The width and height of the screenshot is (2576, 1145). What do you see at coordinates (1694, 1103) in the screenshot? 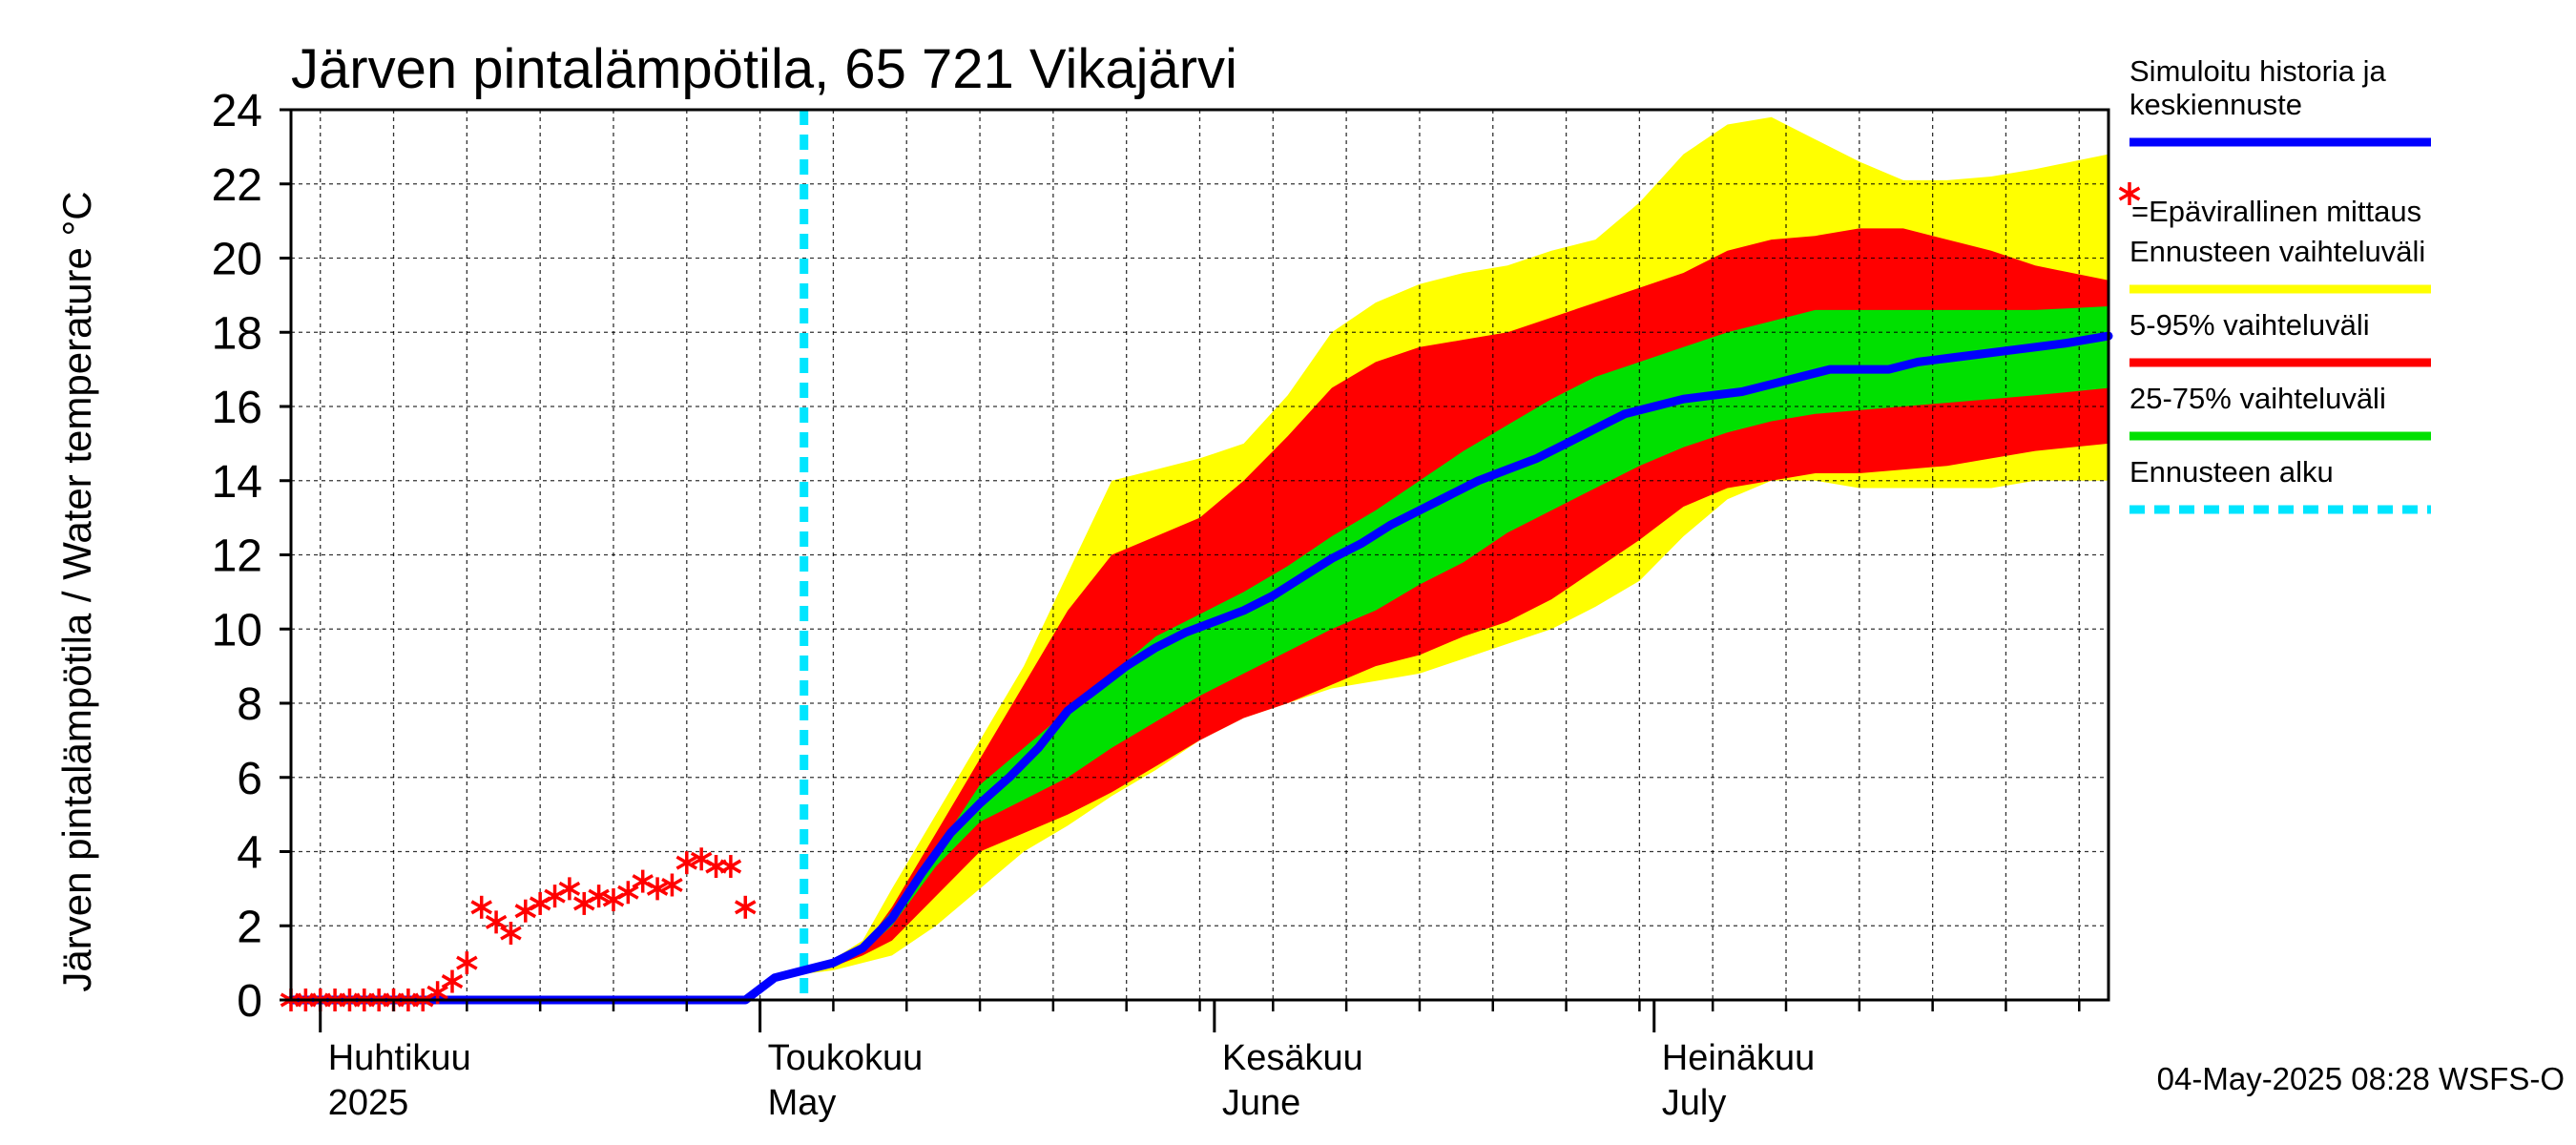
I see `x-month-sublabel-3: July` at bounding box center [1694, 1103].